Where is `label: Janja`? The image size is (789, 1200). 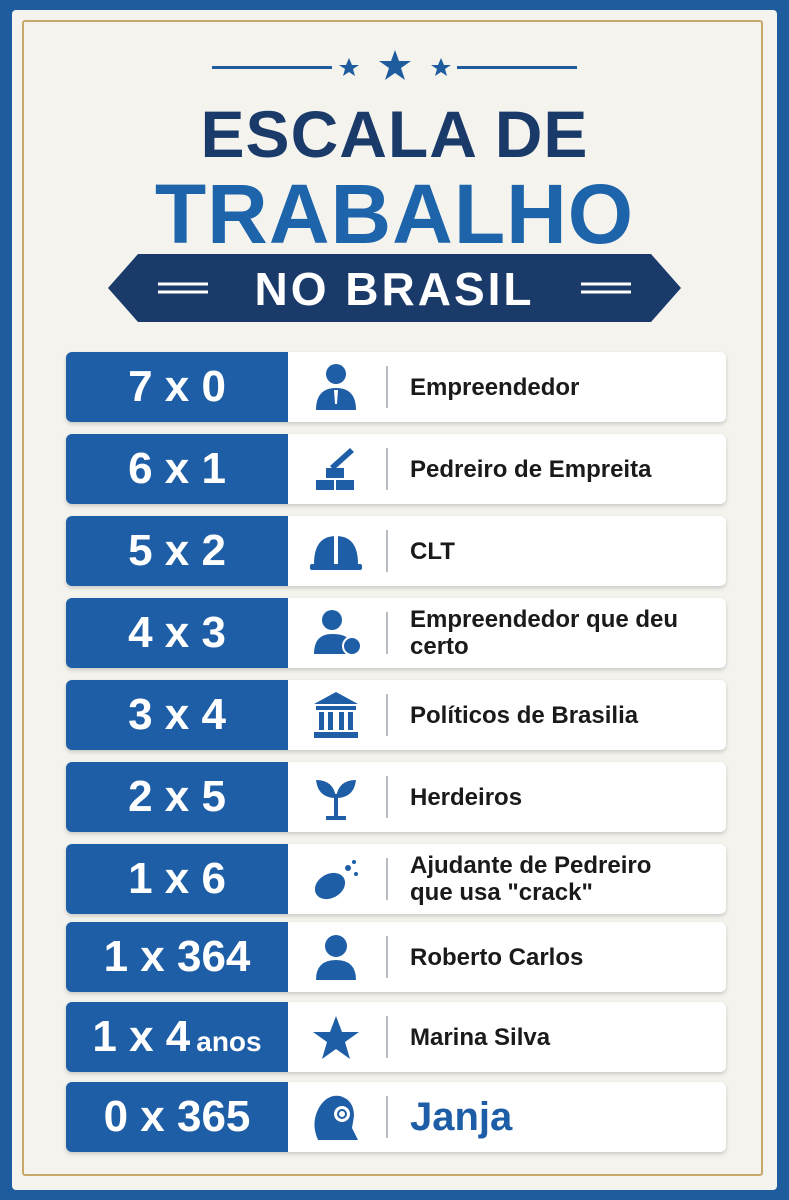
label: Janja is located at coordinates (461, 1117).